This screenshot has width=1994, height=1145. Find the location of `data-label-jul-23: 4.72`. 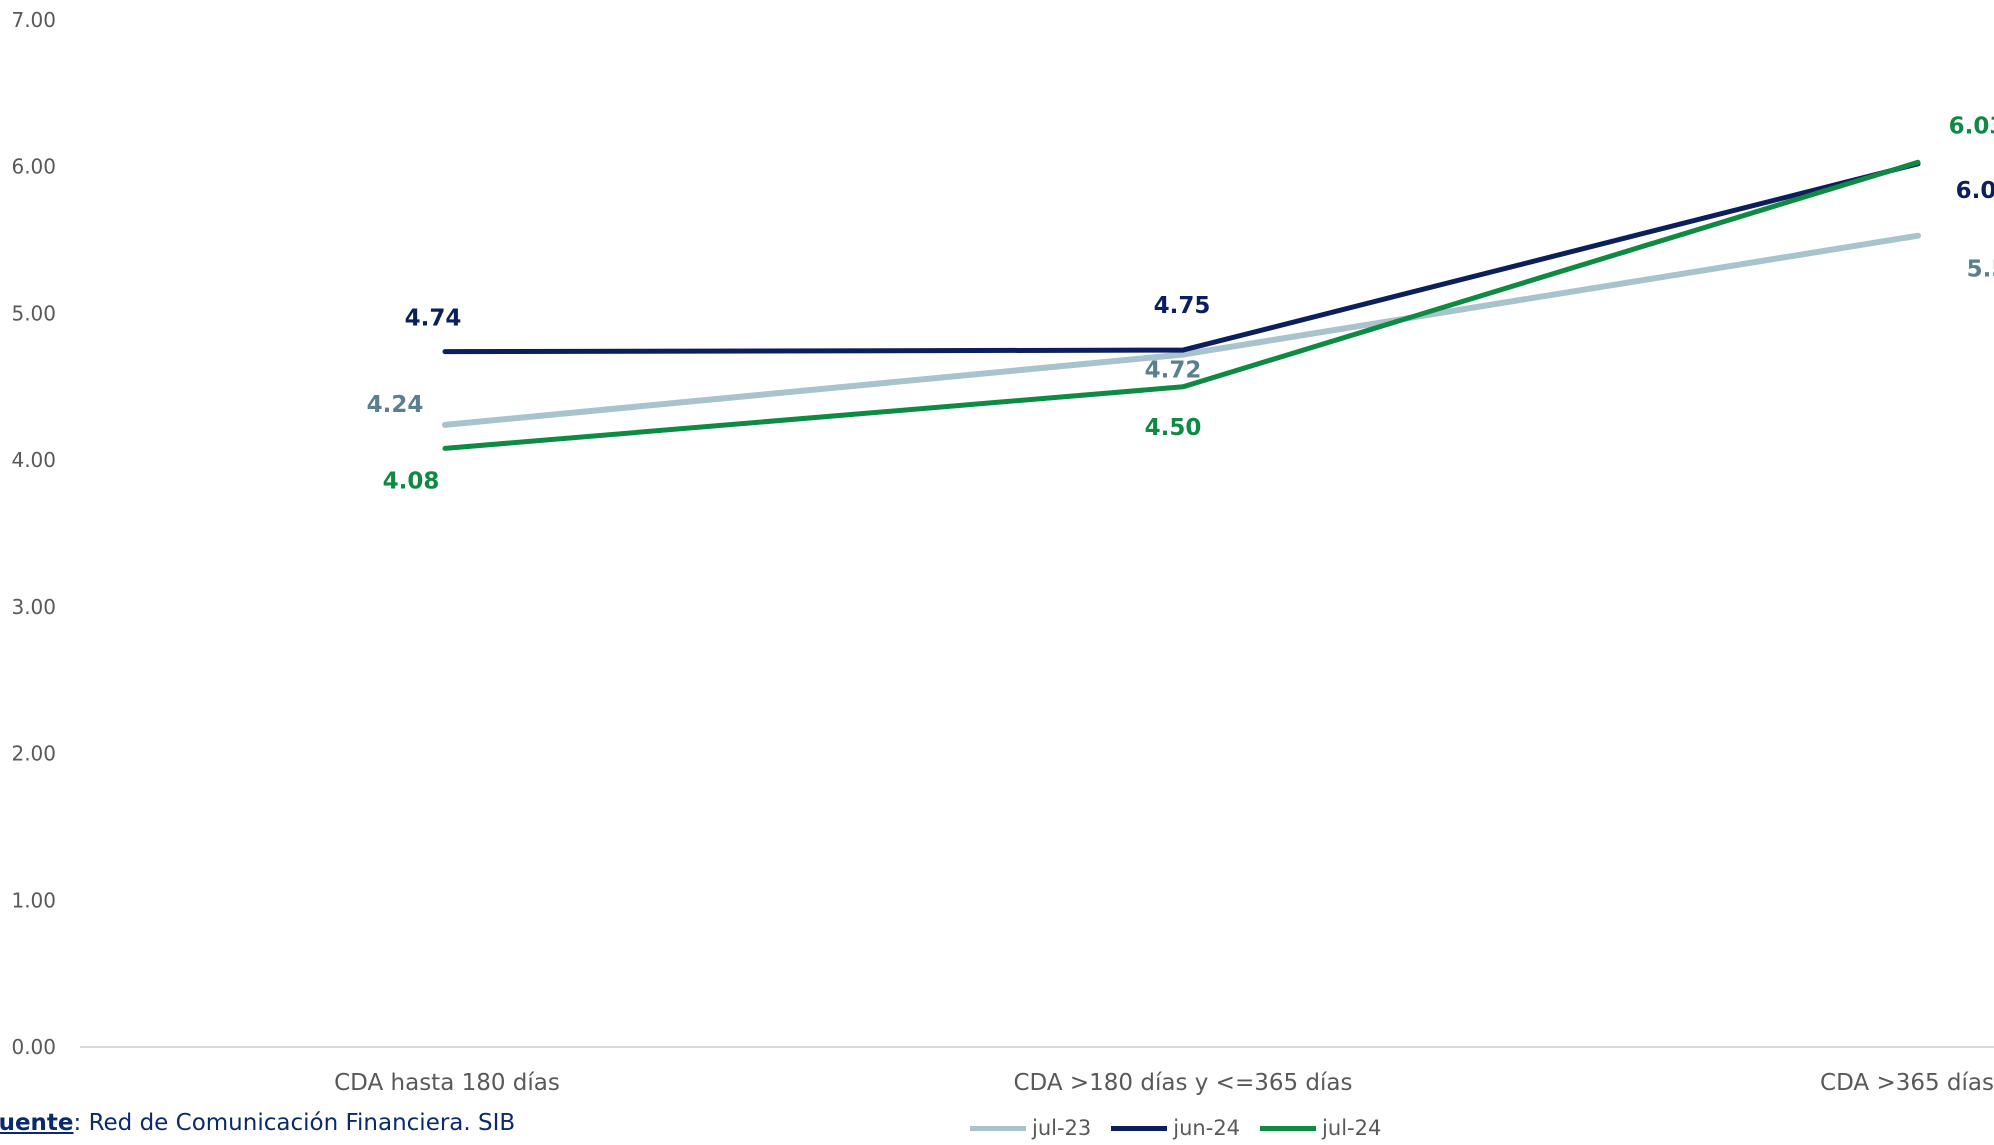

data-label-jul-23: 4.72 is located at coordinates (1173, 371).